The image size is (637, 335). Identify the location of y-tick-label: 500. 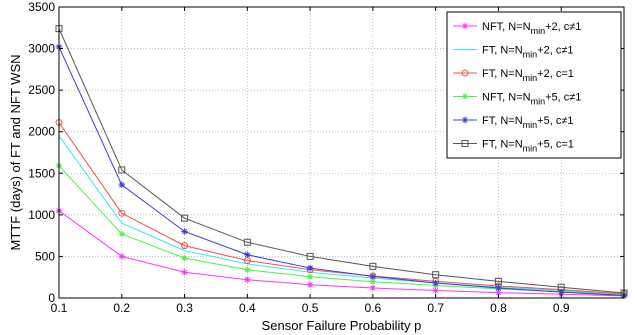
(45, 256).